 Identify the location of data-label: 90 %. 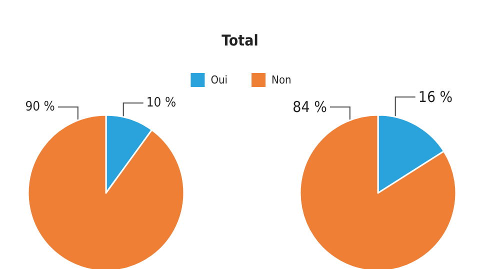
(40, 107).